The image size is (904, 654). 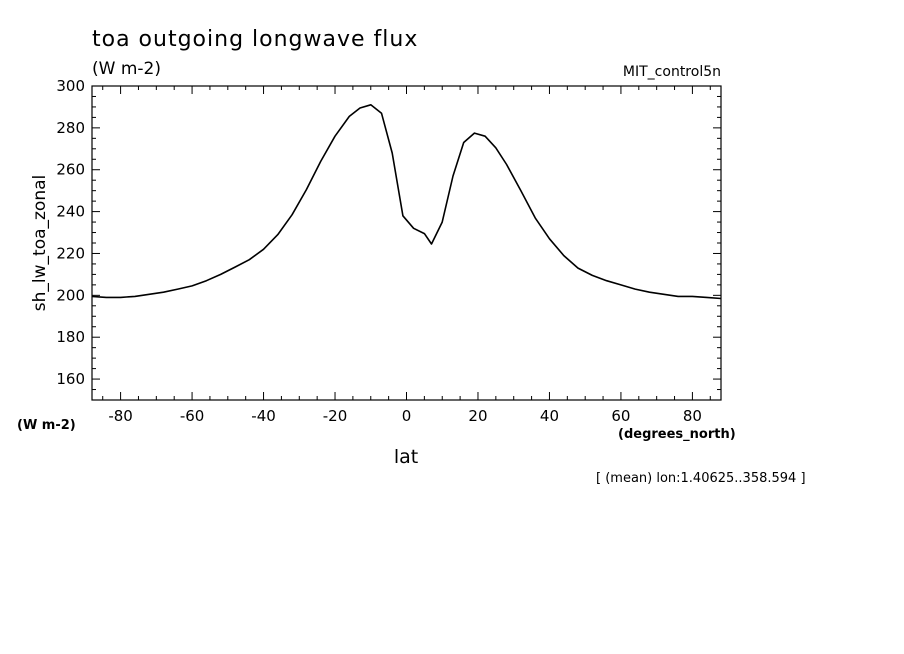 What do you see at coordinates (70, 379) in the screenshot?
I see `y-tick-label: 160` at bounding box center [70, 379].